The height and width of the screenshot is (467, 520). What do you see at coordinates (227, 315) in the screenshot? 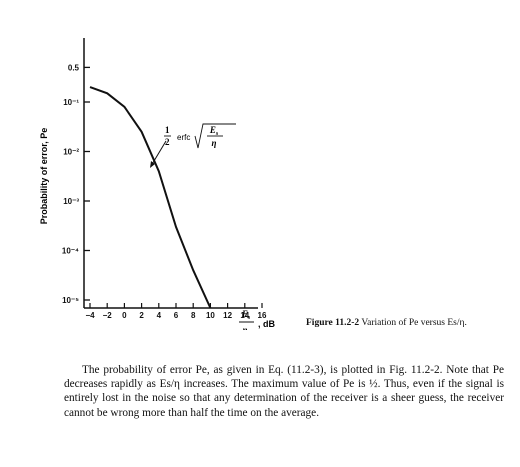
I see `x-tick-label: 12` at bounding box center [227, 315].